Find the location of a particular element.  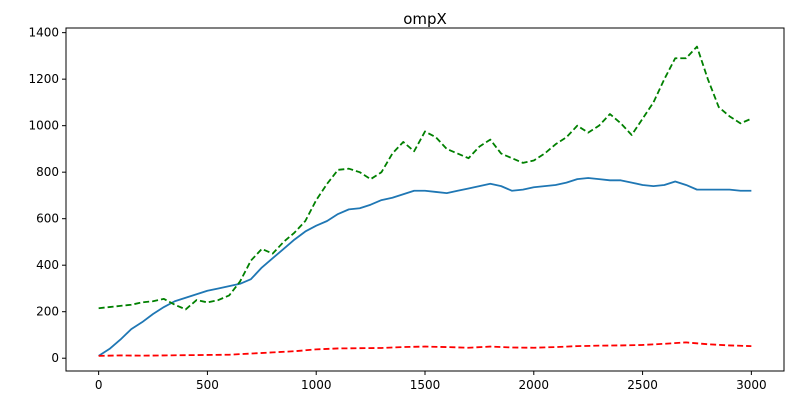

x-tick-label: 500 is located at coordinates (207, 385).